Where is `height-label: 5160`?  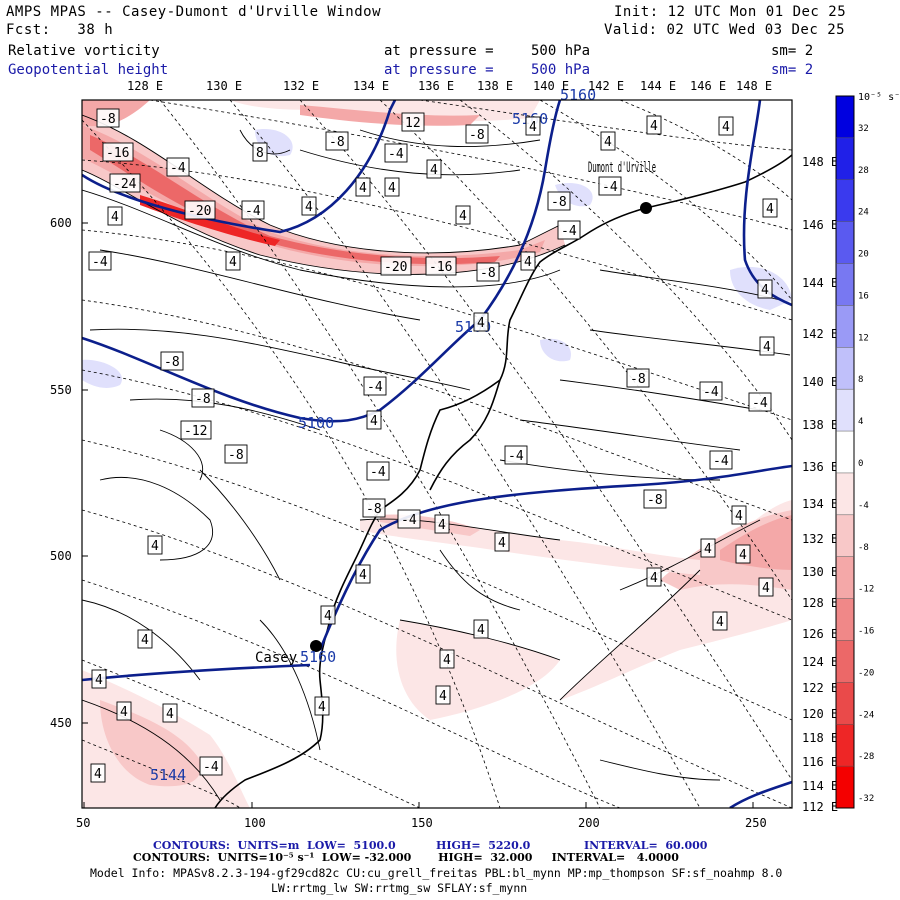
height-label: 5160 is located at coordinates (318, 657).